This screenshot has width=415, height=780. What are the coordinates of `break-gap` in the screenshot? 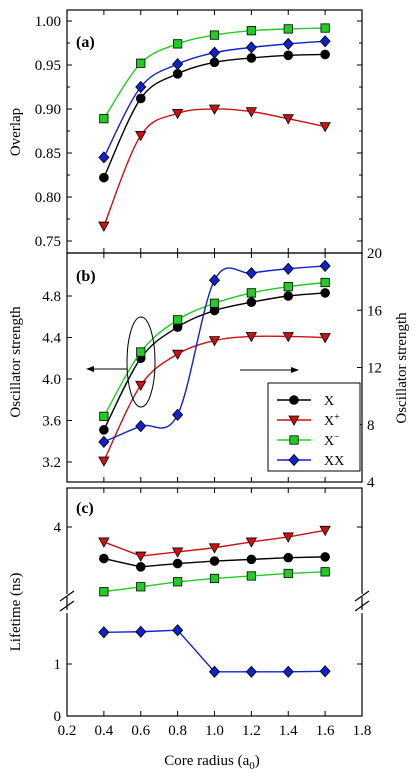 It's located at (67, 611).